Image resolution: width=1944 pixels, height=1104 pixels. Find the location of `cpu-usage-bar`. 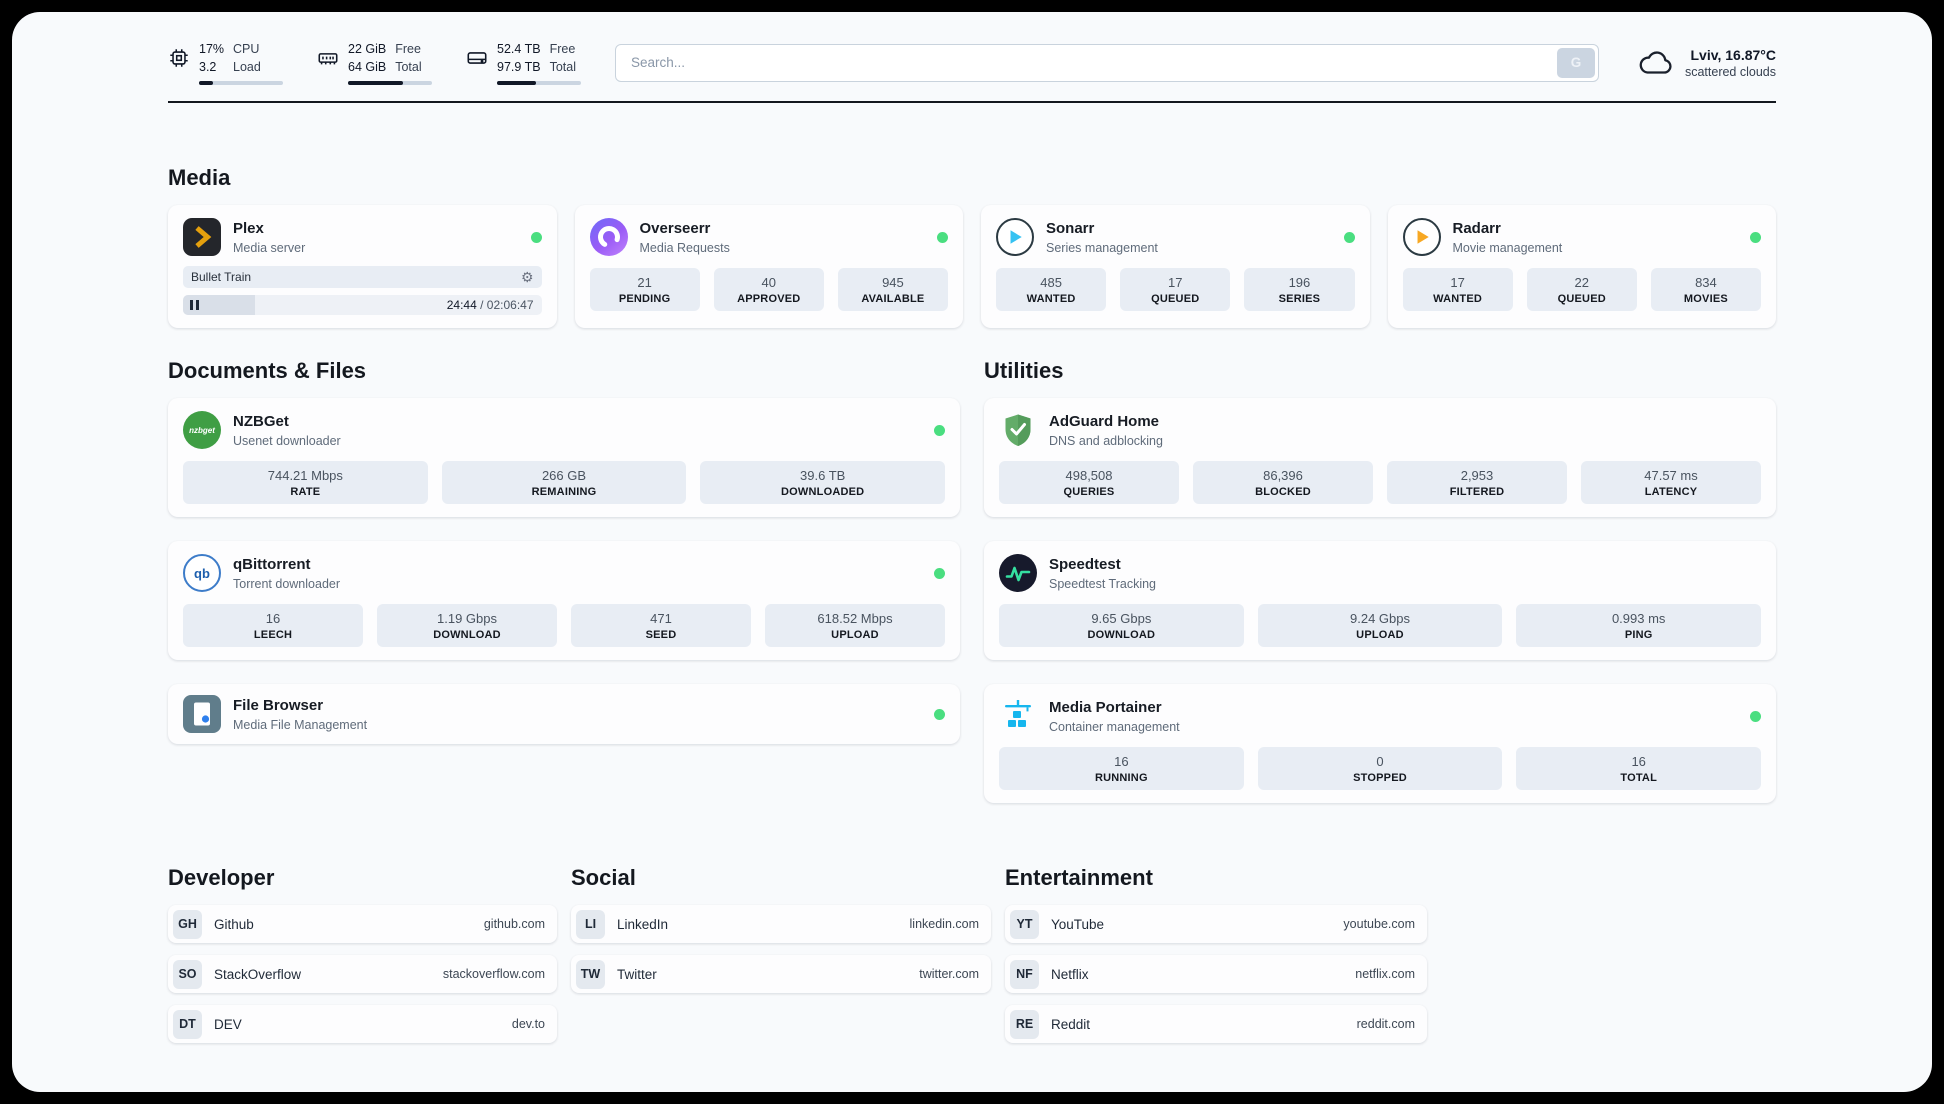

cpu-usage-bar is located at coordinates (241, 83).